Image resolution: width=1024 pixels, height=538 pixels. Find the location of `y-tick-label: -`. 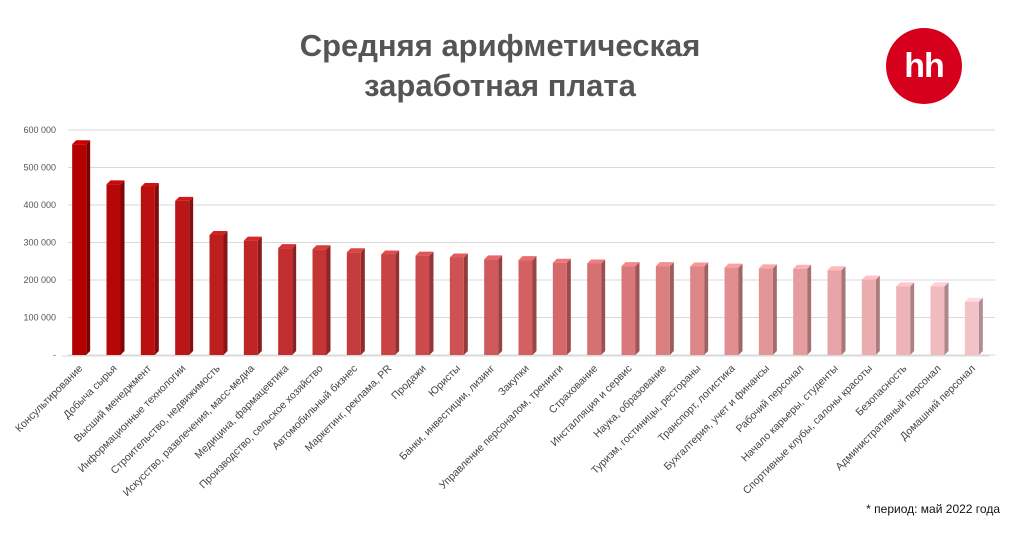

y-tick-label: - is located at coordinates (54, 355).